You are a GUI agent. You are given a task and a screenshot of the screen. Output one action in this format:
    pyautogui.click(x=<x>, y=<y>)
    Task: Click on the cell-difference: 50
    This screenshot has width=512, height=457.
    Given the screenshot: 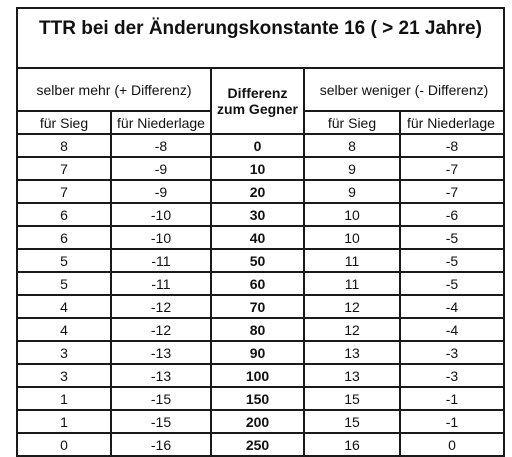 What is the action you would take?
    pyautogui.click(x=257, y=260)
    